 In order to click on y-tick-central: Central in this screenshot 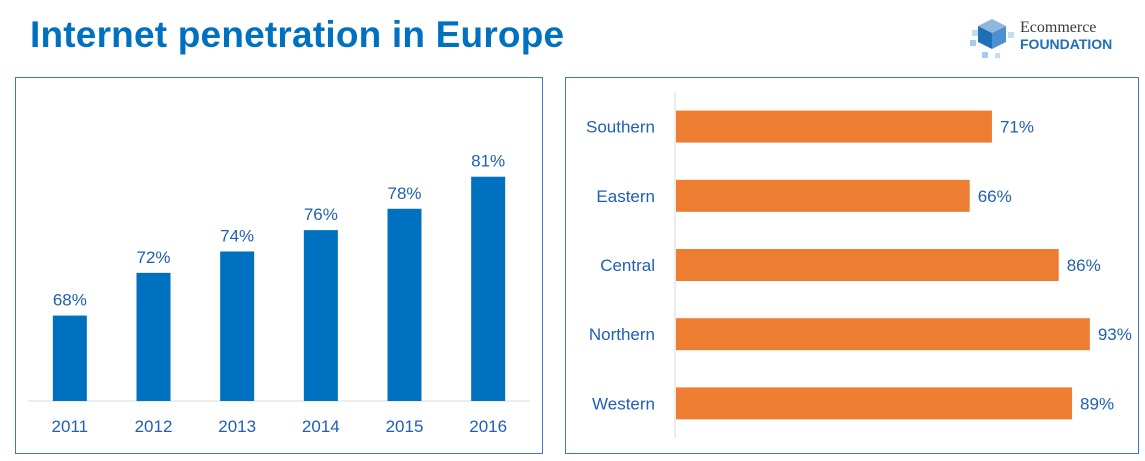, I will do `click(627, 265)`.